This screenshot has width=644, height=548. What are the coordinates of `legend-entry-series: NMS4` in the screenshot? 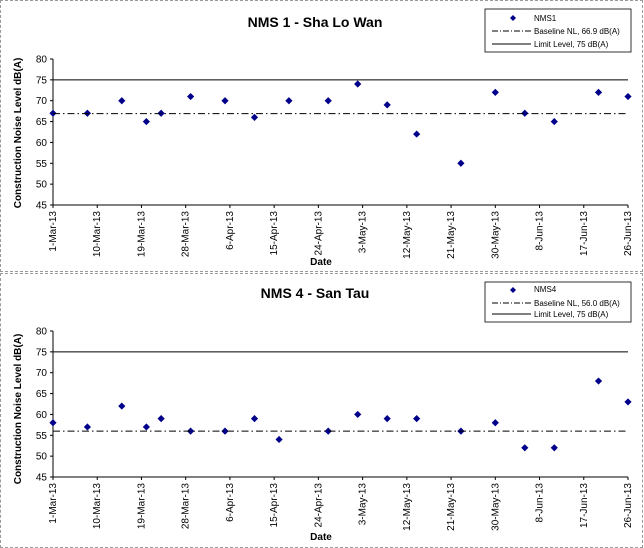 It's located at (545, 289).